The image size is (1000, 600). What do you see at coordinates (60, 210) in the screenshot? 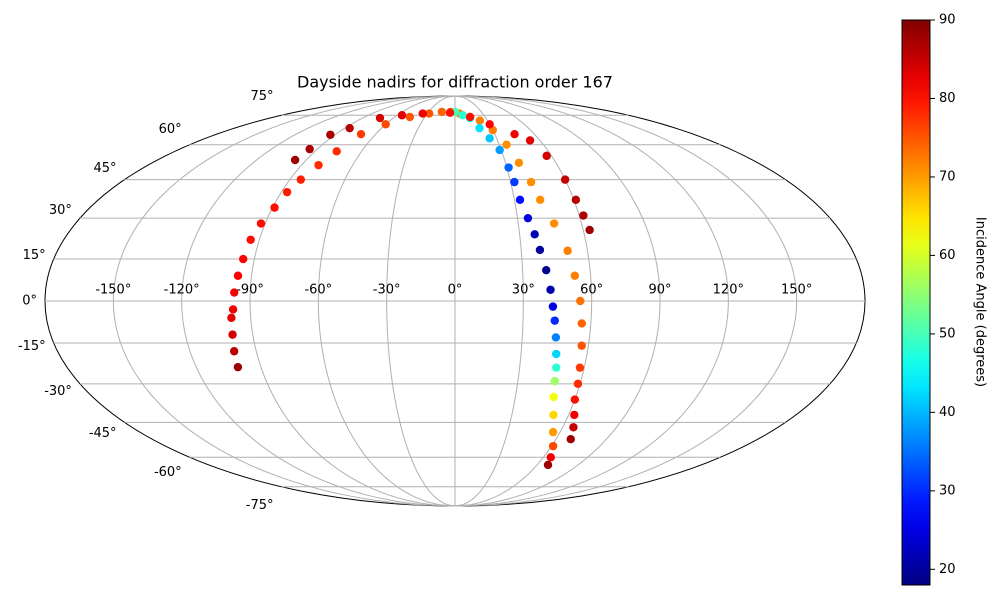
I see `y-tick-label: 30°` at bounding box center [60, 210].